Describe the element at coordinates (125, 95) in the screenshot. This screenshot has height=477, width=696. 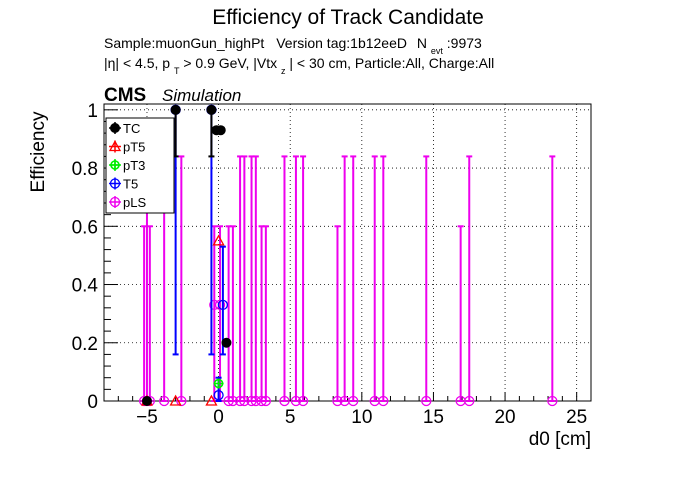
I see `cms-label: CMS` at that location.